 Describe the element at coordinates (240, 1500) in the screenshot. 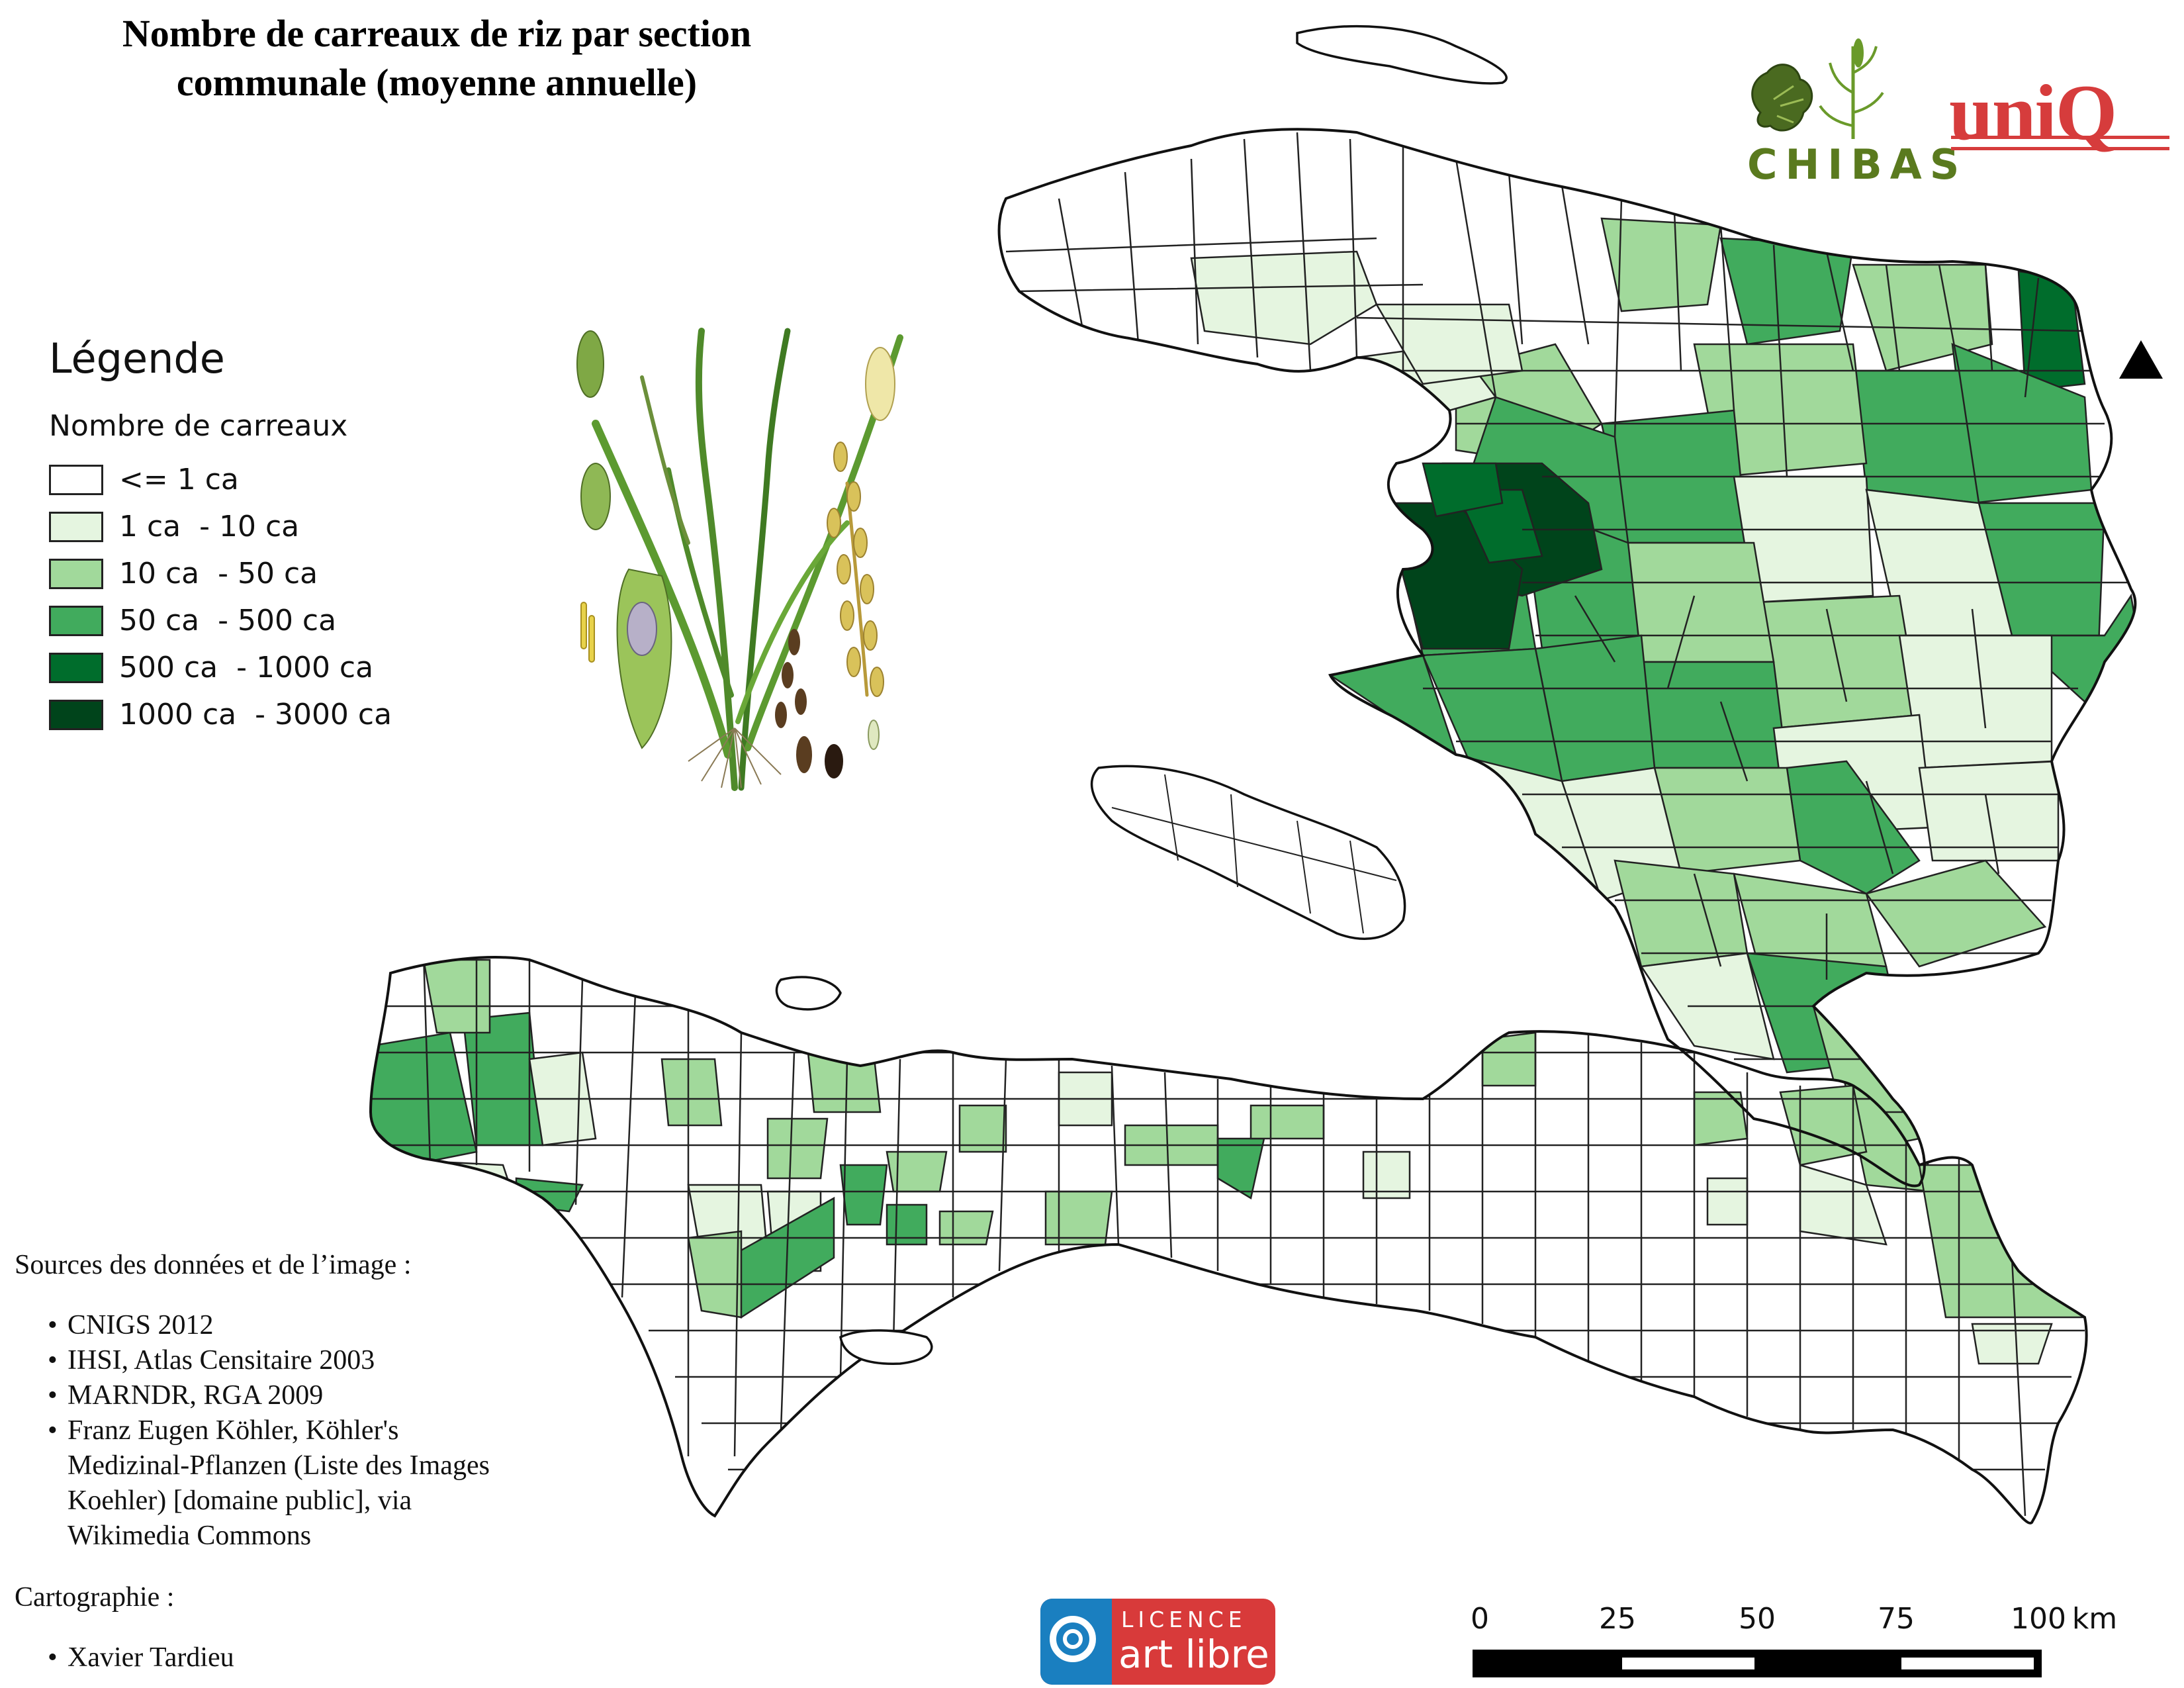

I see `source-line: Koehler) [domaine public], via` at that location.